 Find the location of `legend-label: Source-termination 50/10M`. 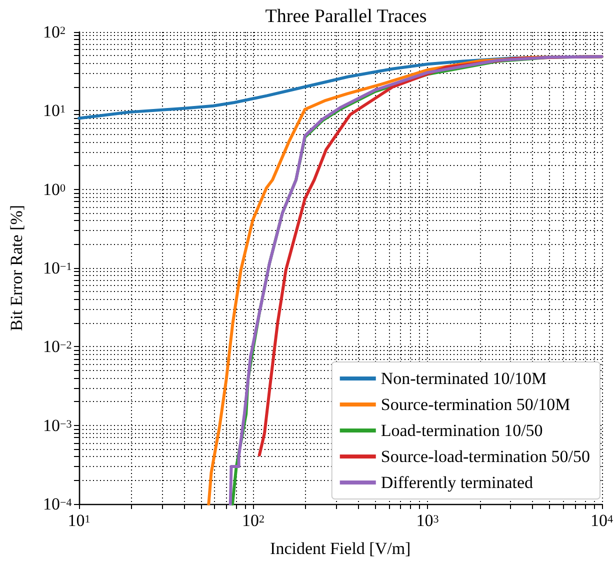

legend-label: Source-termination 50/10M is located at coordinates (475, 404).